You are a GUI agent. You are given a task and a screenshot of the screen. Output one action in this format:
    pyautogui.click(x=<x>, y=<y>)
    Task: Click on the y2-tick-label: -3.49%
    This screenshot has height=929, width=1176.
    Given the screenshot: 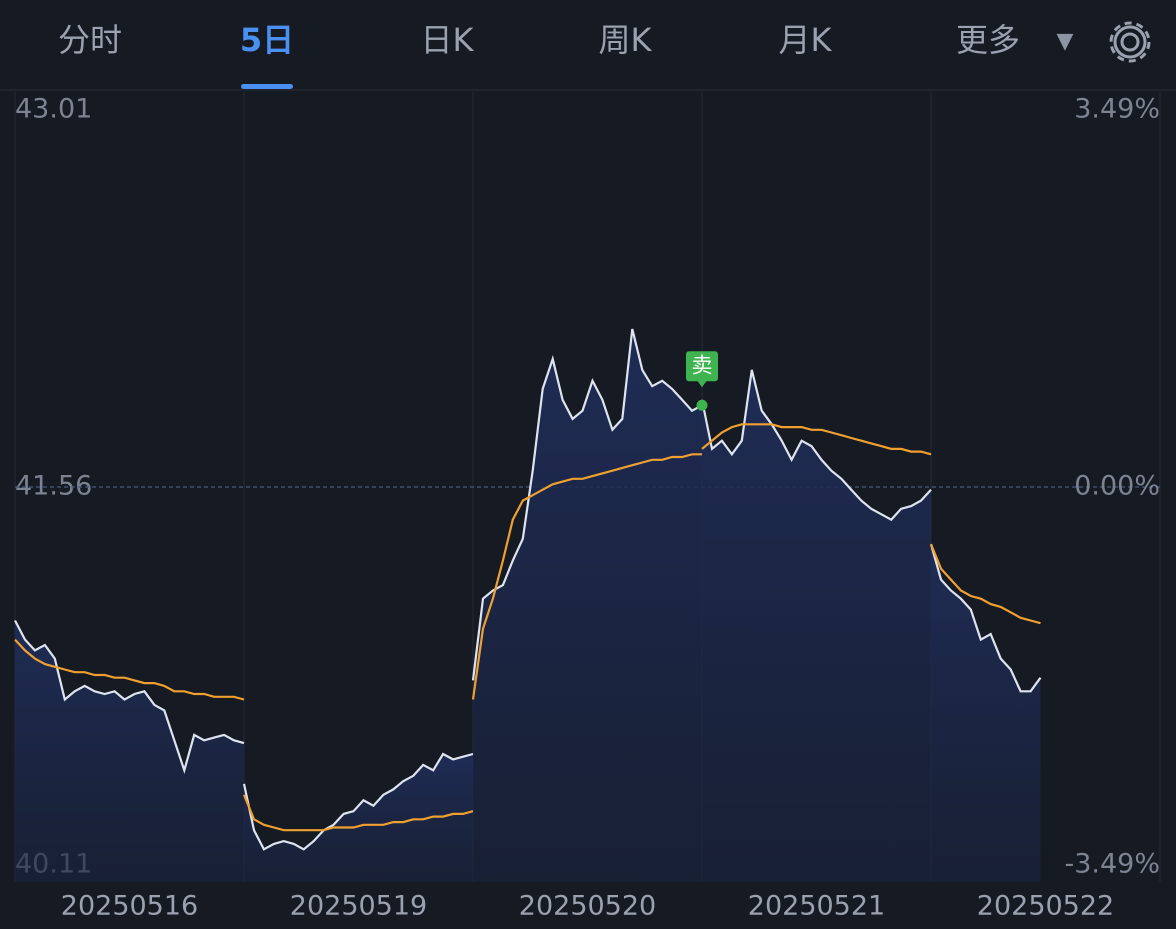 What is the action you would take?
    pyautogui.click(x=1112, y=864)
    